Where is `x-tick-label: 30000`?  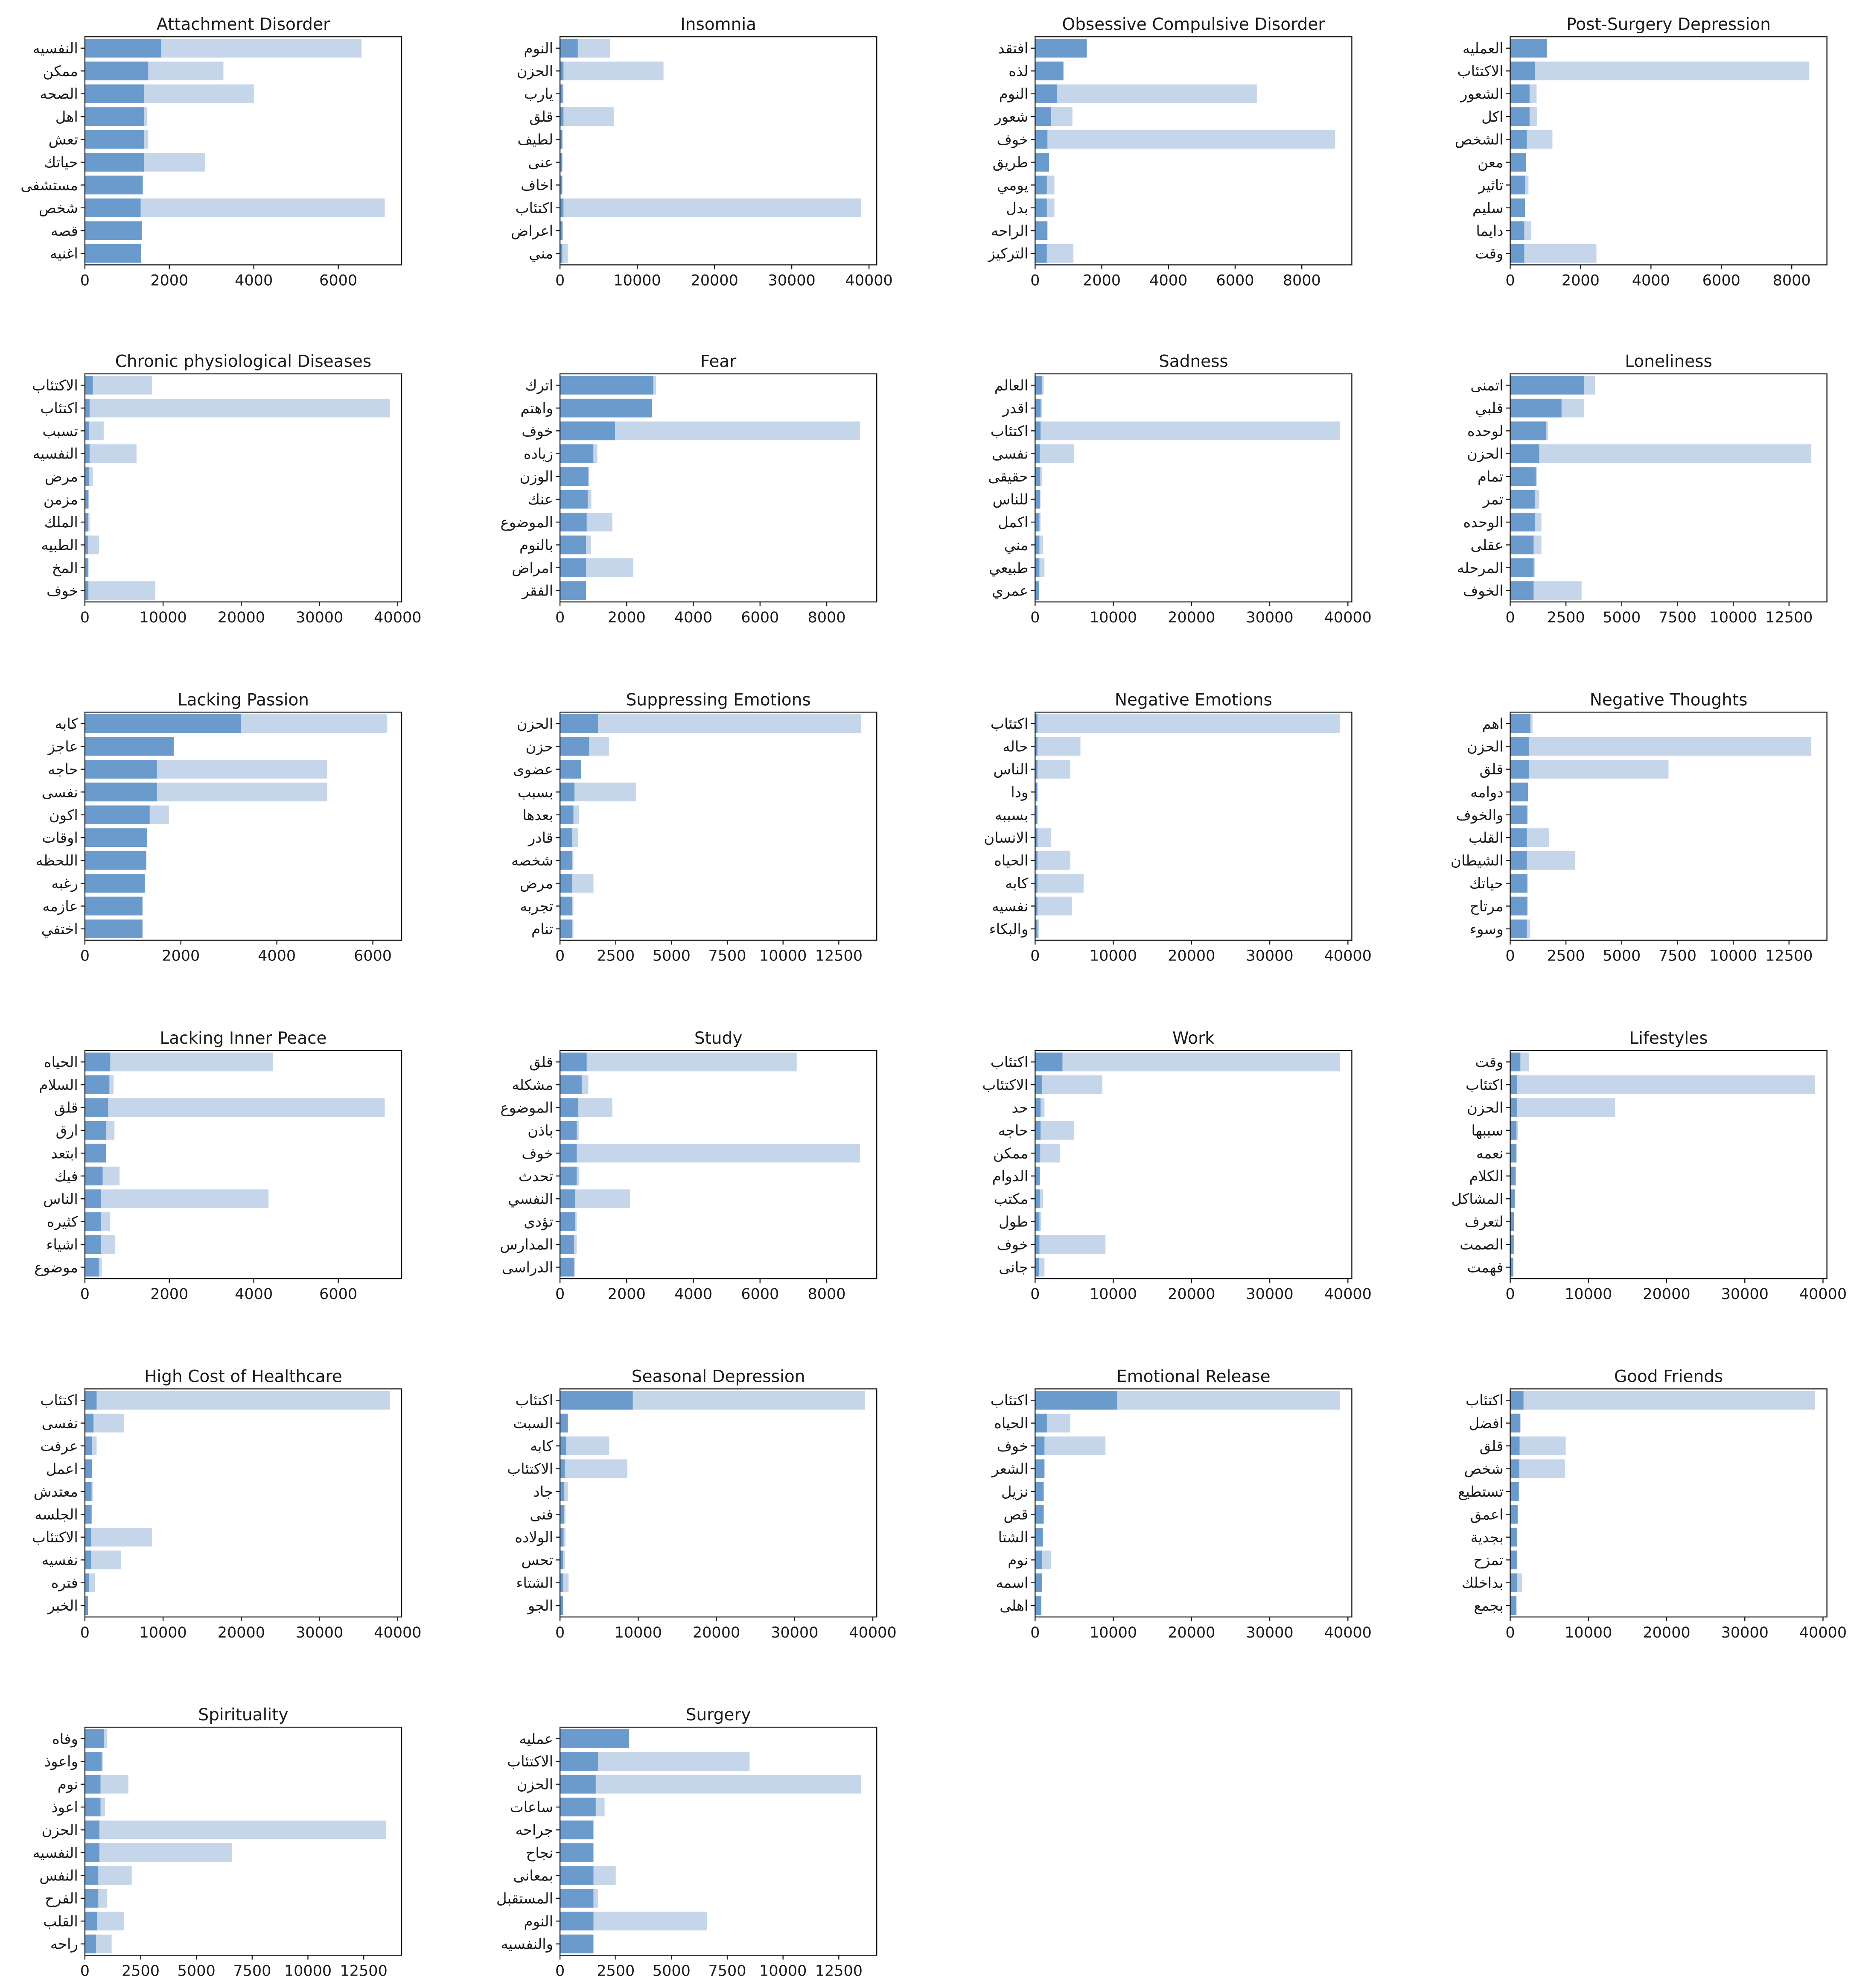
x-tick-label: 30000 is located at coordinates (1745, 1632).